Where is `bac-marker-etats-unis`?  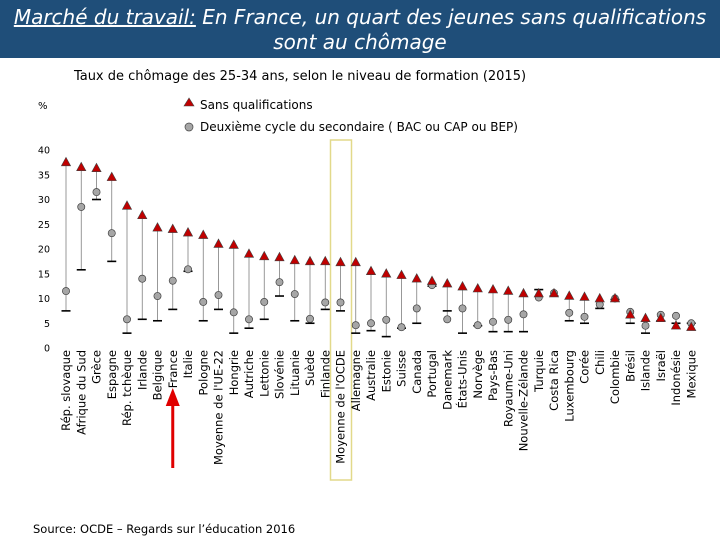
bac-marker-etats-unis is located at coordinates (462, 308).